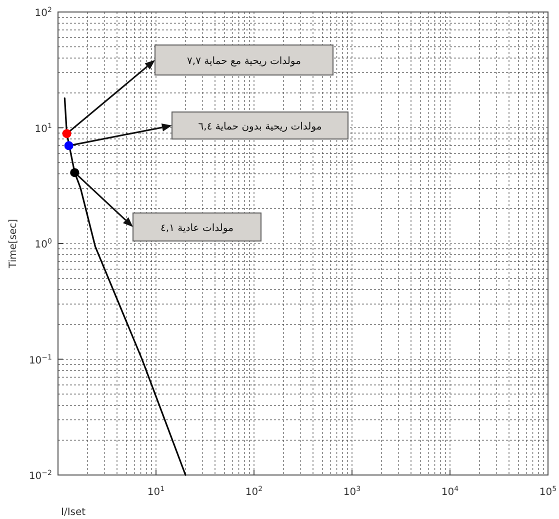 This screenshot has width=559, height=519. What do you see at coordinates (156, 491) in the screenshot?
I see `x-tick-label: 10$^{1}$` at bounding box center [156, 491].